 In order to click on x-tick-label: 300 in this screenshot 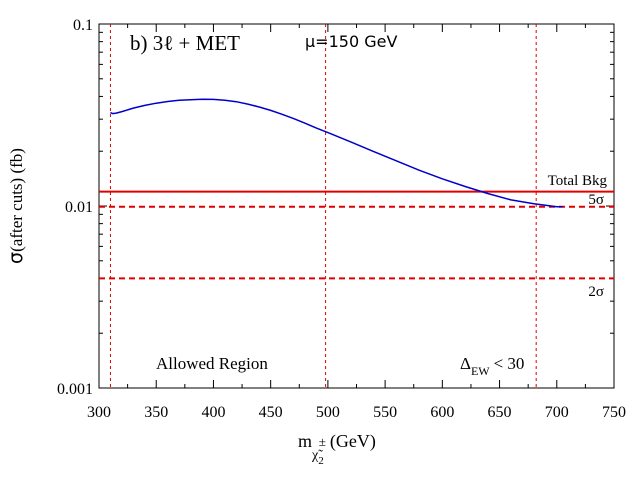, I will do `click(99, 412)`.